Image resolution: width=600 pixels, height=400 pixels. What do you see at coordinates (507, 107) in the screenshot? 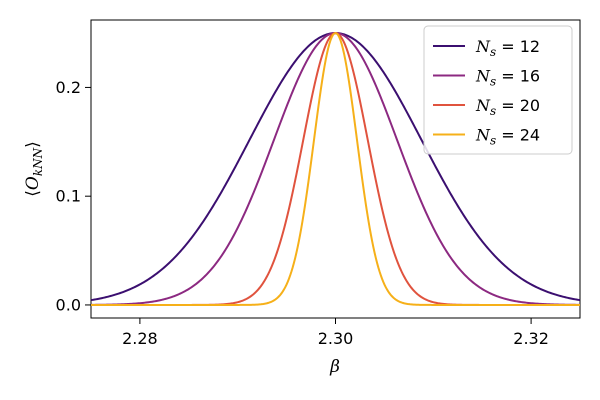
I see `legend-label-ns-20: Ns = 20` at bounding box center [507, 107].